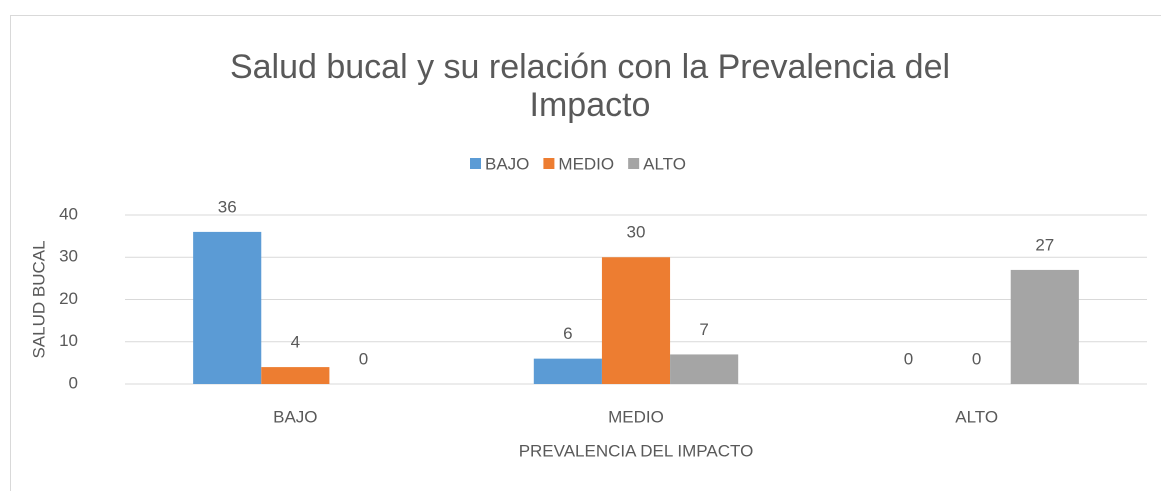 The height and width of the screenshot is (491, 1161). What do you see at coordinates (664, 163) in the screenshot?
I see `legend-label: ALTO` at bounding box center [664, 163].